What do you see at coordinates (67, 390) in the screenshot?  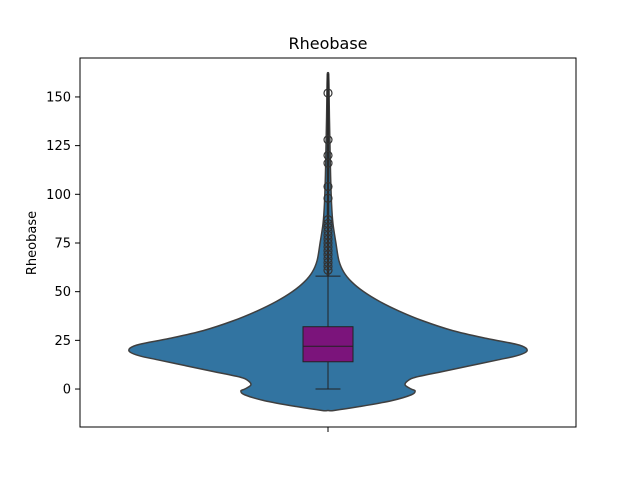 I see `y-tick-label: 0` at bounding box center [67, 390].